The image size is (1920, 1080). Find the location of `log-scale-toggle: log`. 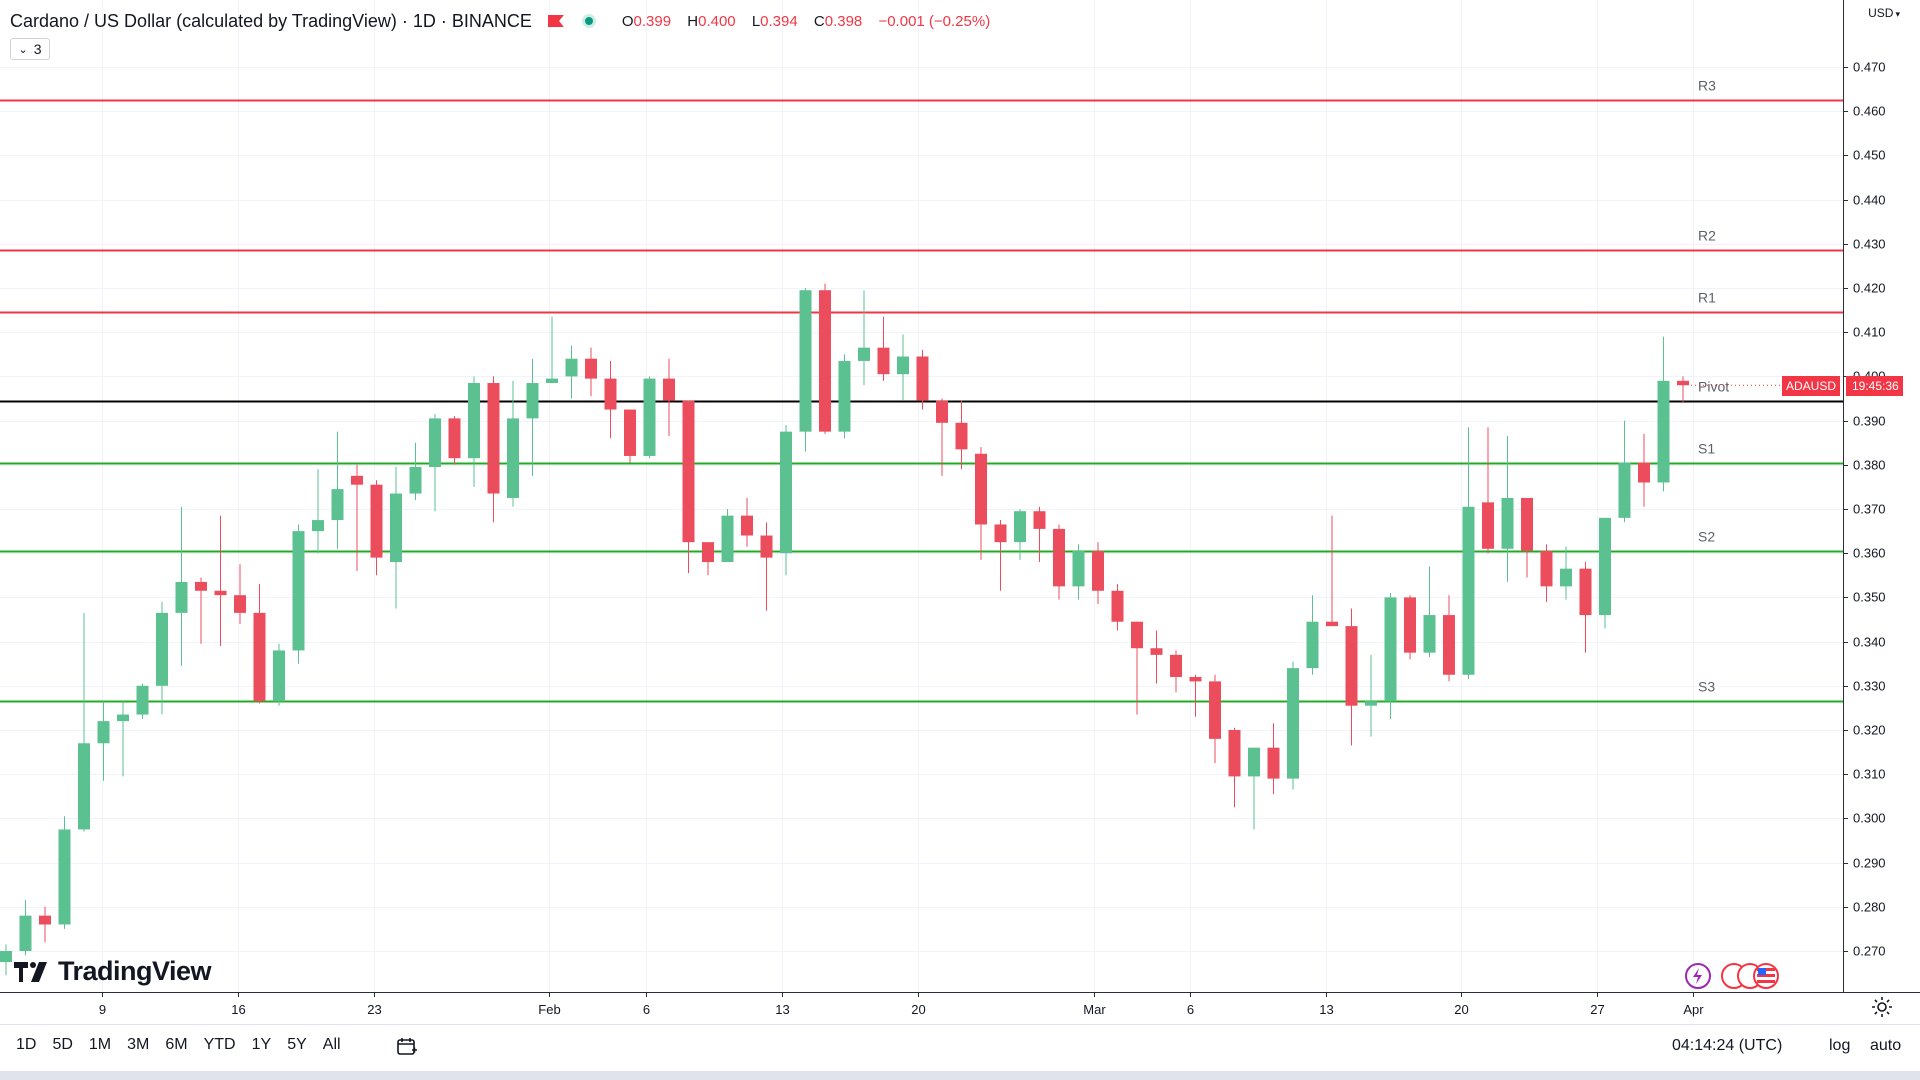

log-scale-toggle: log is located at coordinates (1840, 1045).